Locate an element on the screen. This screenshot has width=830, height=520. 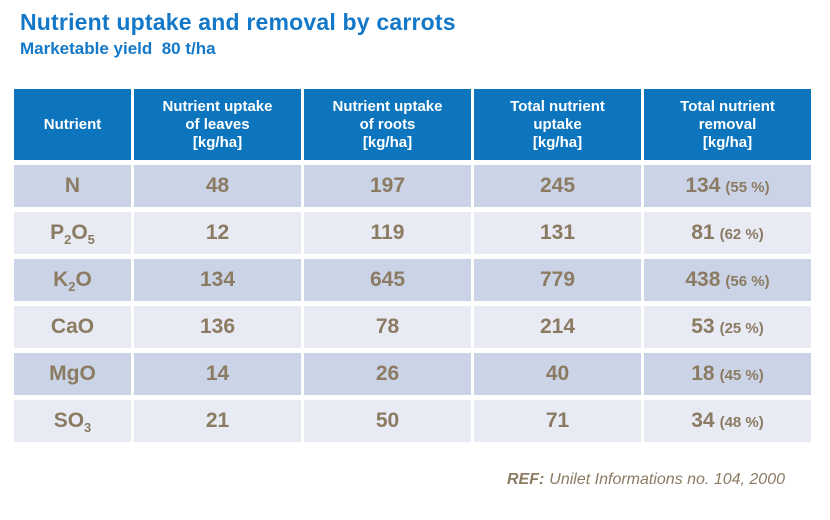
cell-total-removal: 438 (56 %) is located at coordinates (727, 280).